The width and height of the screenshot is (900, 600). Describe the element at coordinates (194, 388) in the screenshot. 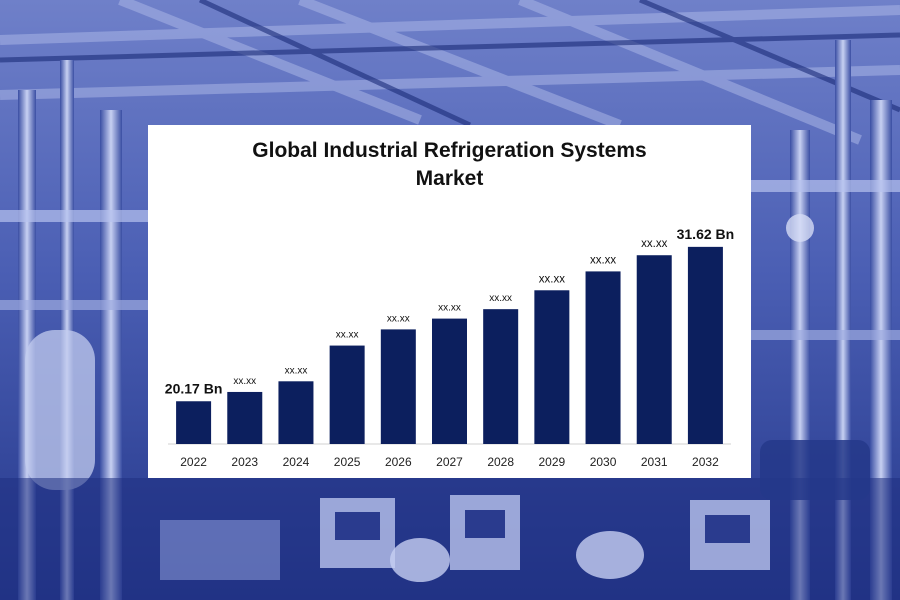

I see `data-label-2022: 20.17 Bn` at that location.